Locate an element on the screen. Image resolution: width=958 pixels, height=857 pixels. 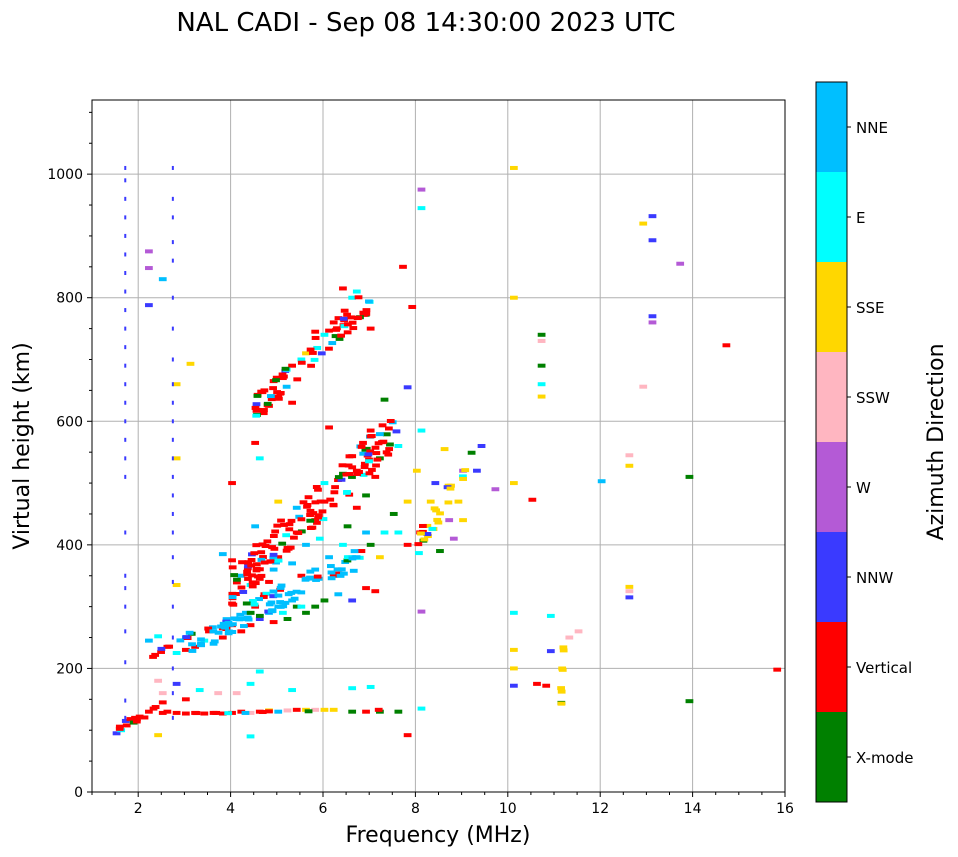
chart-title: NAL CADI - Sep 08 14:30:00 2023 UTC is located at coordinates (425, 23).